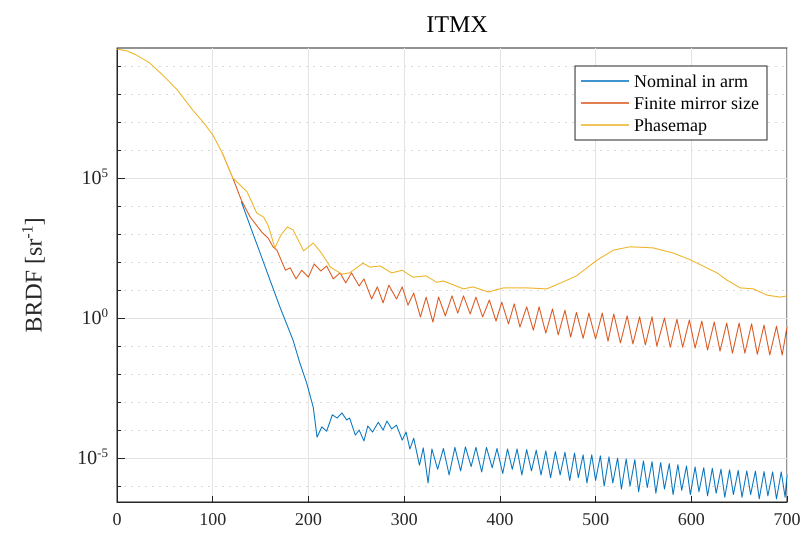 Image resolution: width=809 pixels, height=540 pixels. I want to click on legend-label: Phasemap, so click(671, 125).